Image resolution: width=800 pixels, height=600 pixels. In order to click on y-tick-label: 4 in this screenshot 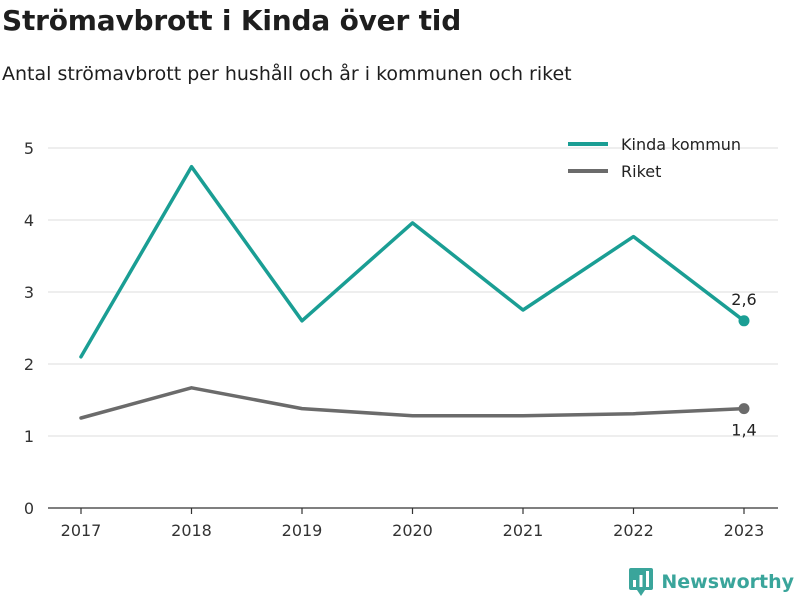, I will do `click(29, 220)`.